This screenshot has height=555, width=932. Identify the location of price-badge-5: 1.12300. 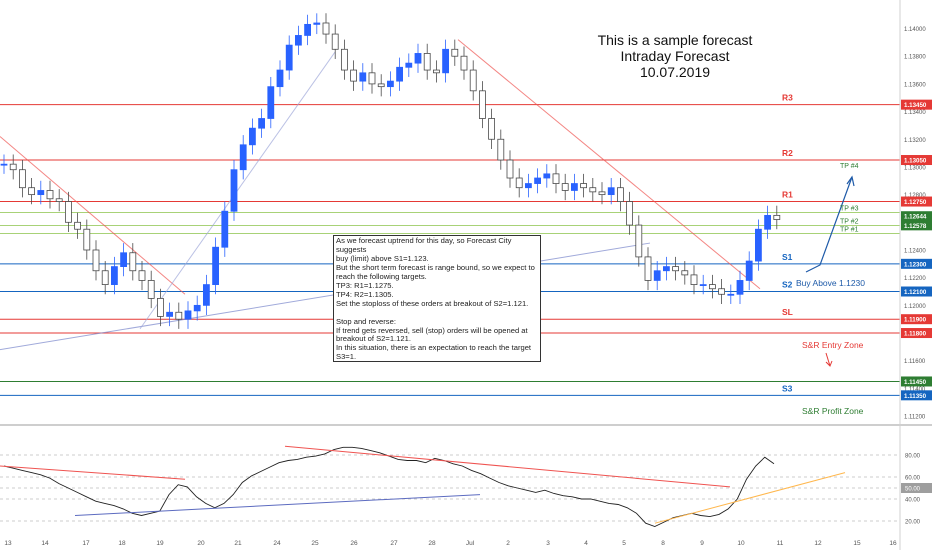
(915, 264).